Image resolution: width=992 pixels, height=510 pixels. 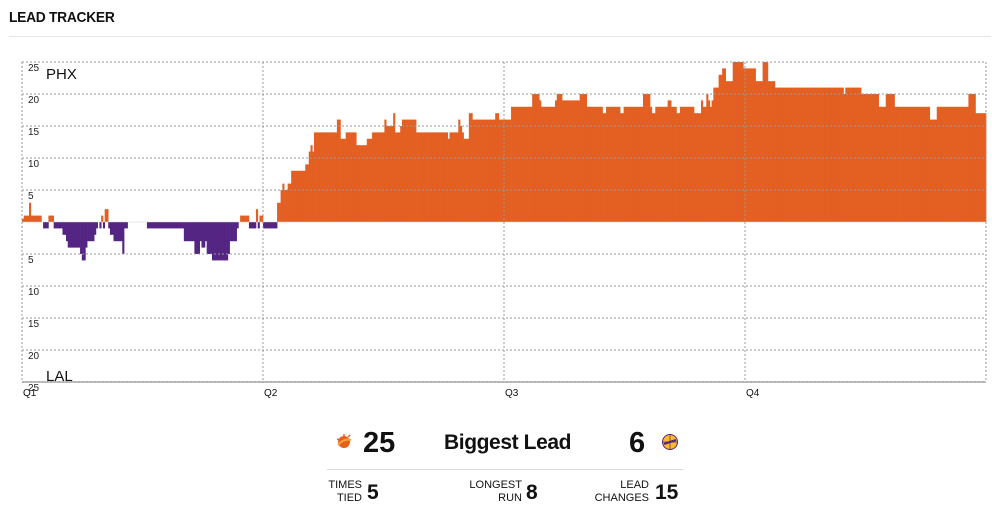 What do you see at coordinates (30, 393) in the screenshot?
I see `quarter-label: Q1` at bounding box center [30, 393].